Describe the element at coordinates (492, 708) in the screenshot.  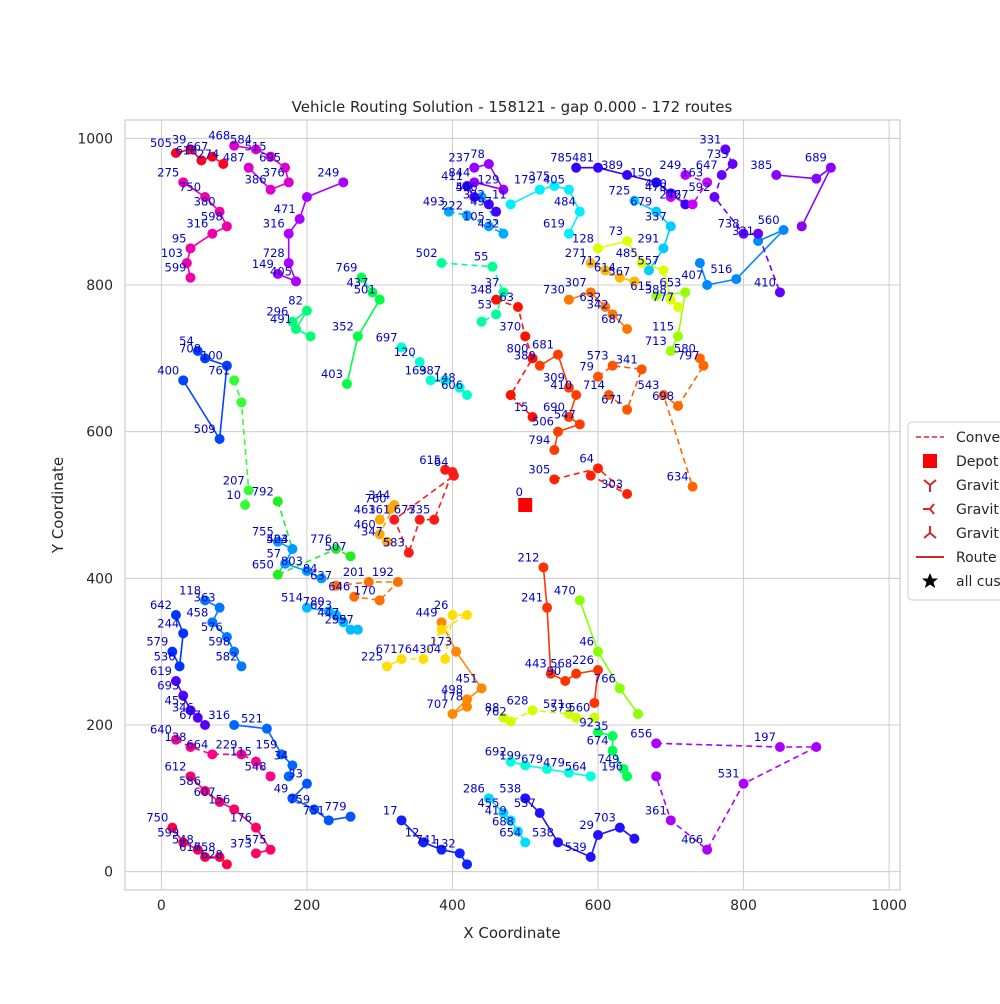
I see `customer-label: 88` at that location.